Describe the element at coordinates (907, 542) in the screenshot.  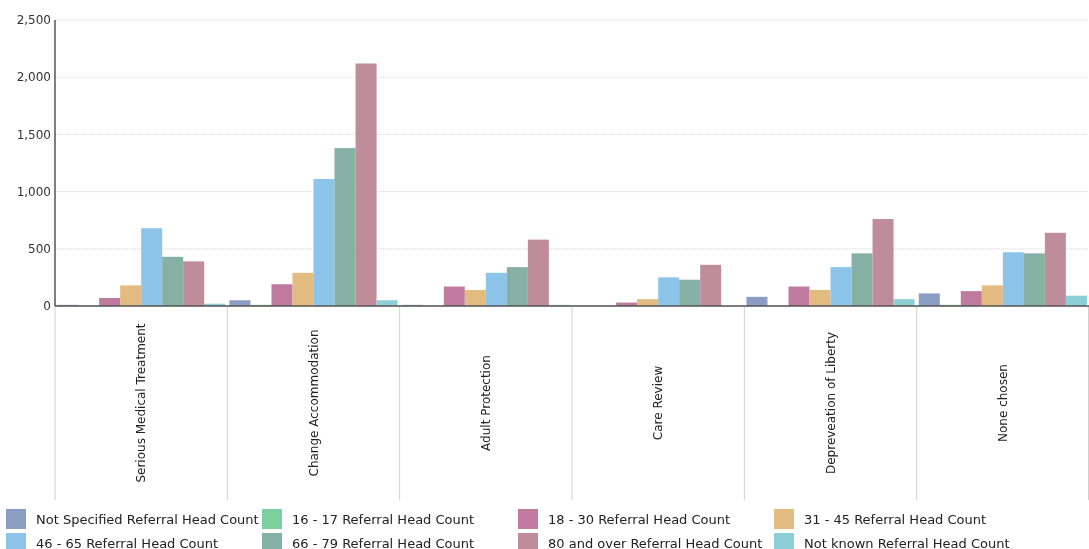
I see `legend-label: Not known Referral Head Count` at that location.